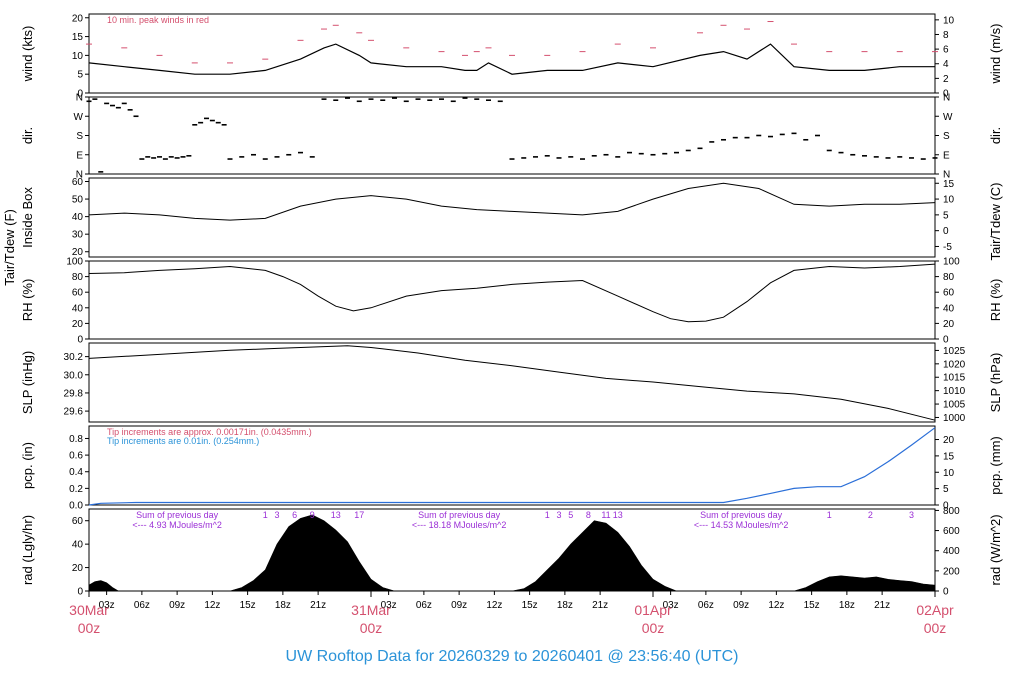 The image size is (1024, 700). Describe the element at coordinates (949, 184) in the screenshot. I see `temp-right-tick-label: 15` at that location.